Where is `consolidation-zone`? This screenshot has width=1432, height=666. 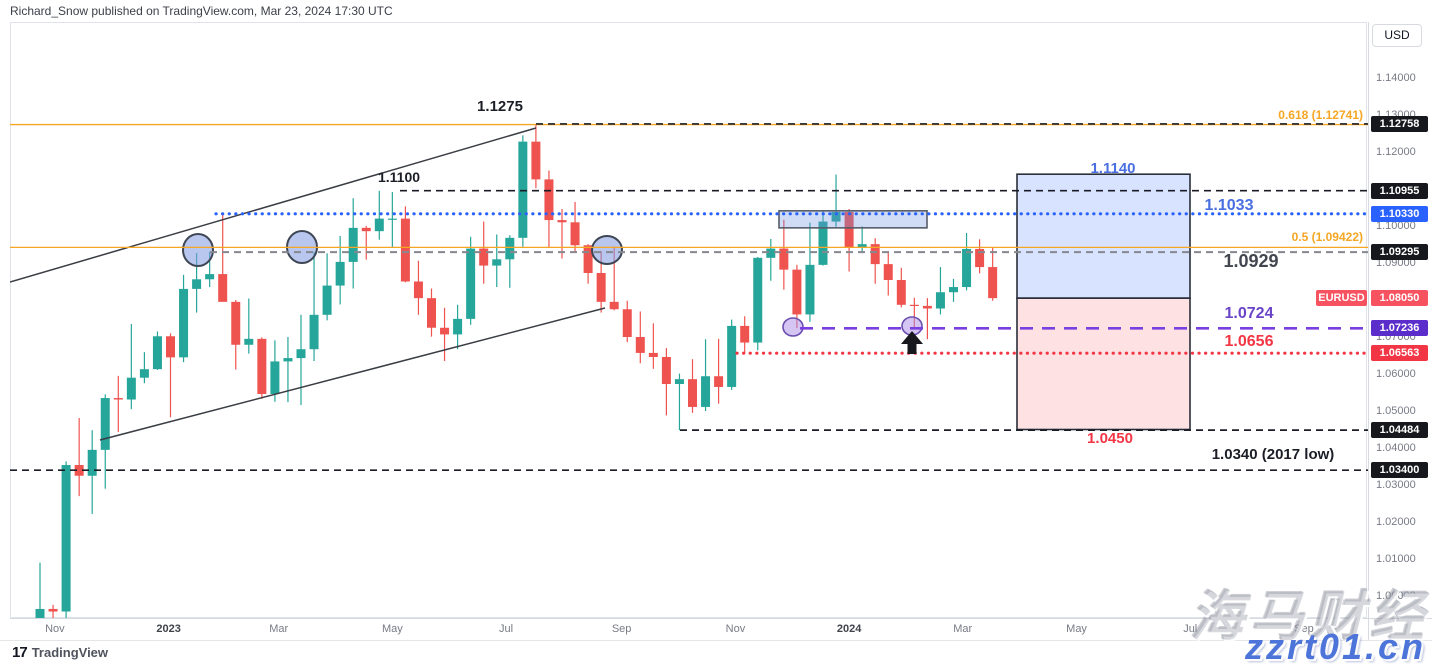
consolidation-zone is located at coordinates (853, 219).